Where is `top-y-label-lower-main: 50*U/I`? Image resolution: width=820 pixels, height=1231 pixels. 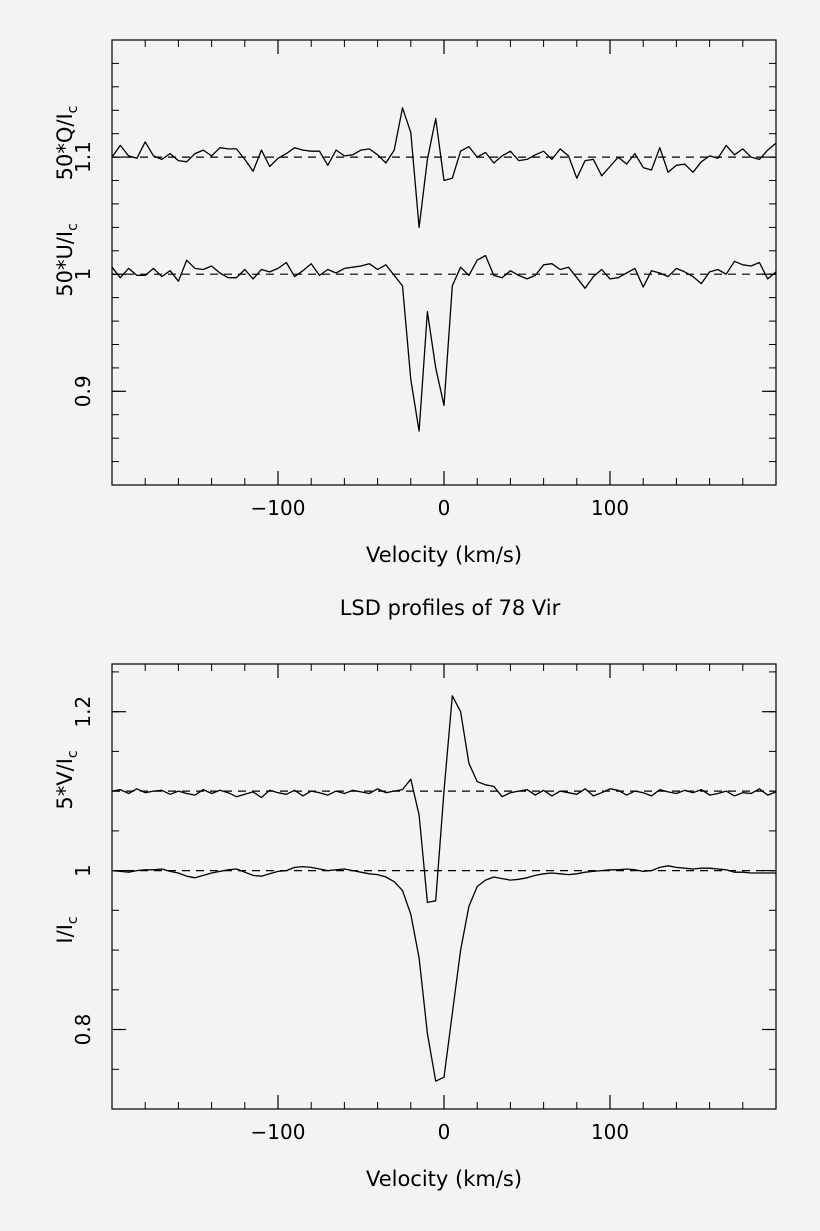
top-y-label-lower-main: 50*U/I is located at coordinates (65, 264).